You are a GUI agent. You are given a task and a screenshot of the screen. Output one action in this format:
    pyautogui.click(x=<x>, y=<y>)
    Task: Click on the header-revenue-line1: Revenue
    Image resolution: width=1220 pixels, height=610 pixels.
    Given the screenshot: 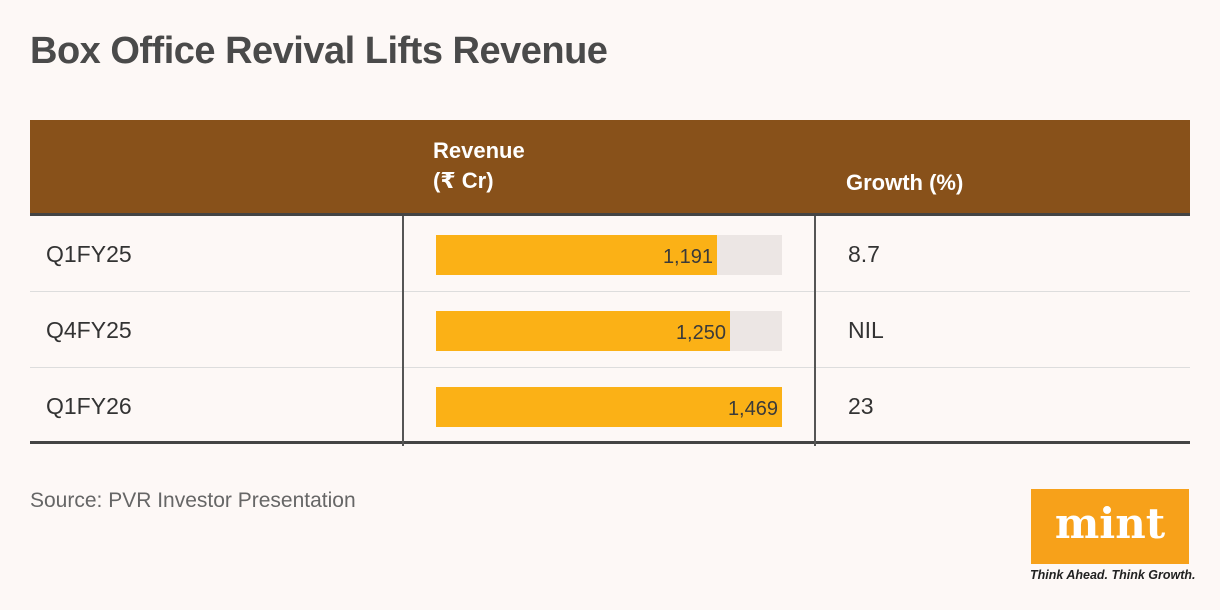 What is the action you would take?
    pyautogui.click(x=479, y=150)
    